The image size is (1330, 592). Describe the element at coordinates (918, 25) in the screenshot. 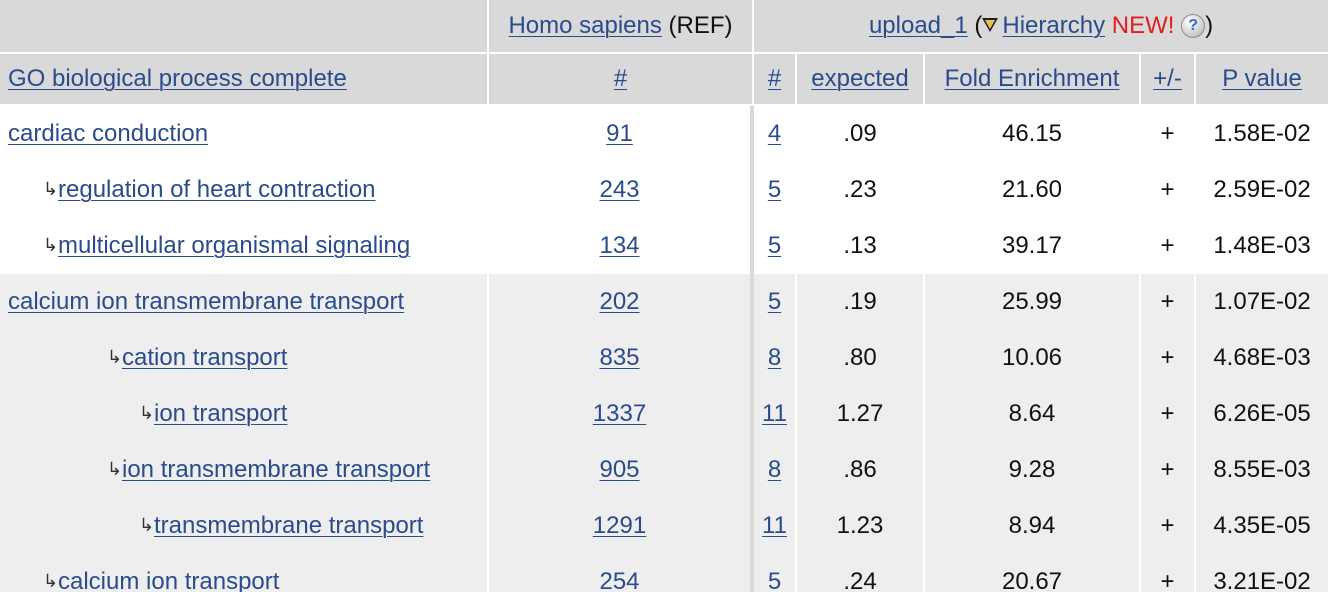

I see `upload-list-link: upload_1` at that location.